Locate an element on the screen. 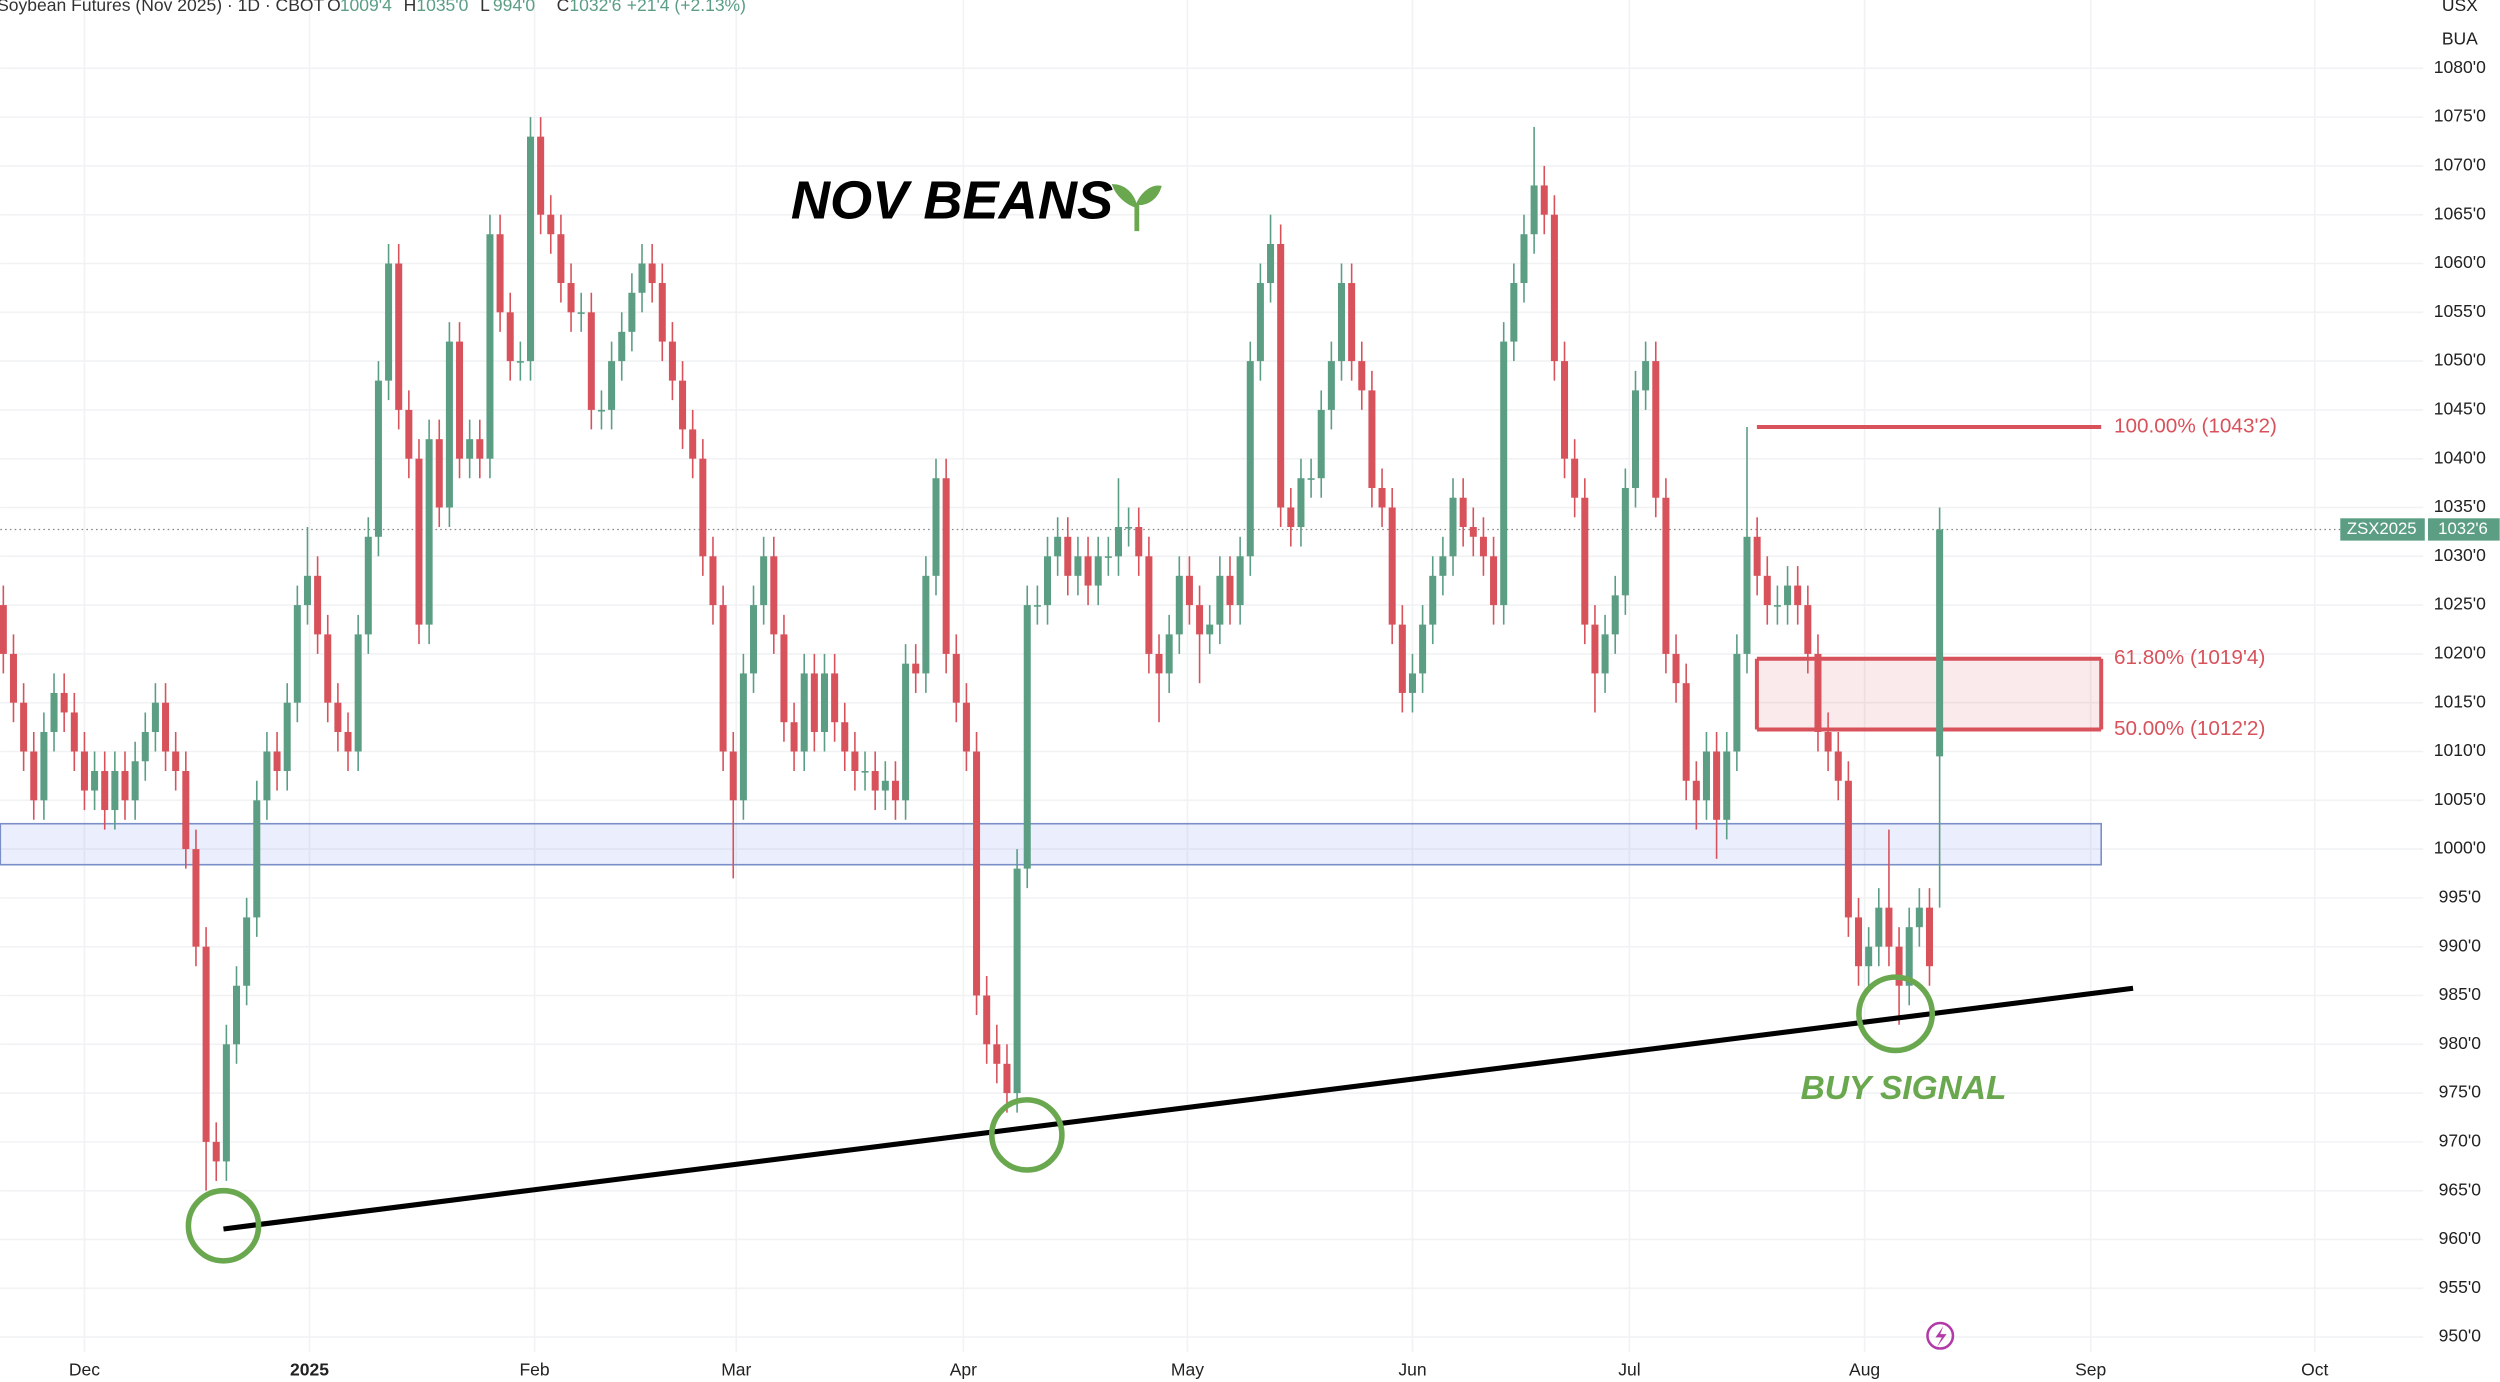 Image resolution: width=2500 pixels, height=1382 pixels. x-tick-label: Dec is located at coordinates (84, 1369).